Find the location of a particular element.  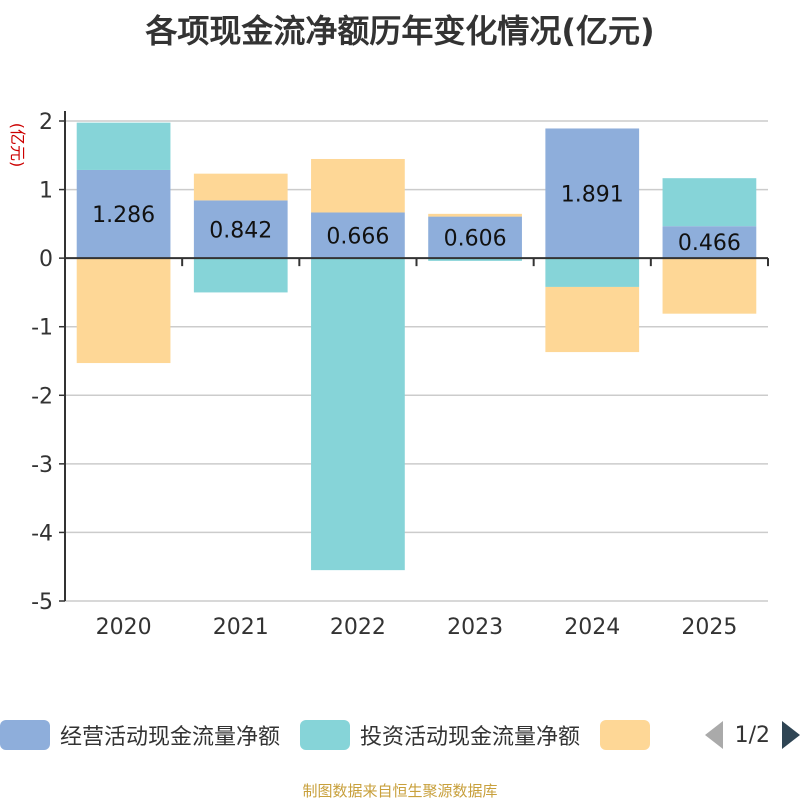

data-labels: 1.286 0.842 0.666 0.606 1.891 0.466 is located at coordinates (416, 219).